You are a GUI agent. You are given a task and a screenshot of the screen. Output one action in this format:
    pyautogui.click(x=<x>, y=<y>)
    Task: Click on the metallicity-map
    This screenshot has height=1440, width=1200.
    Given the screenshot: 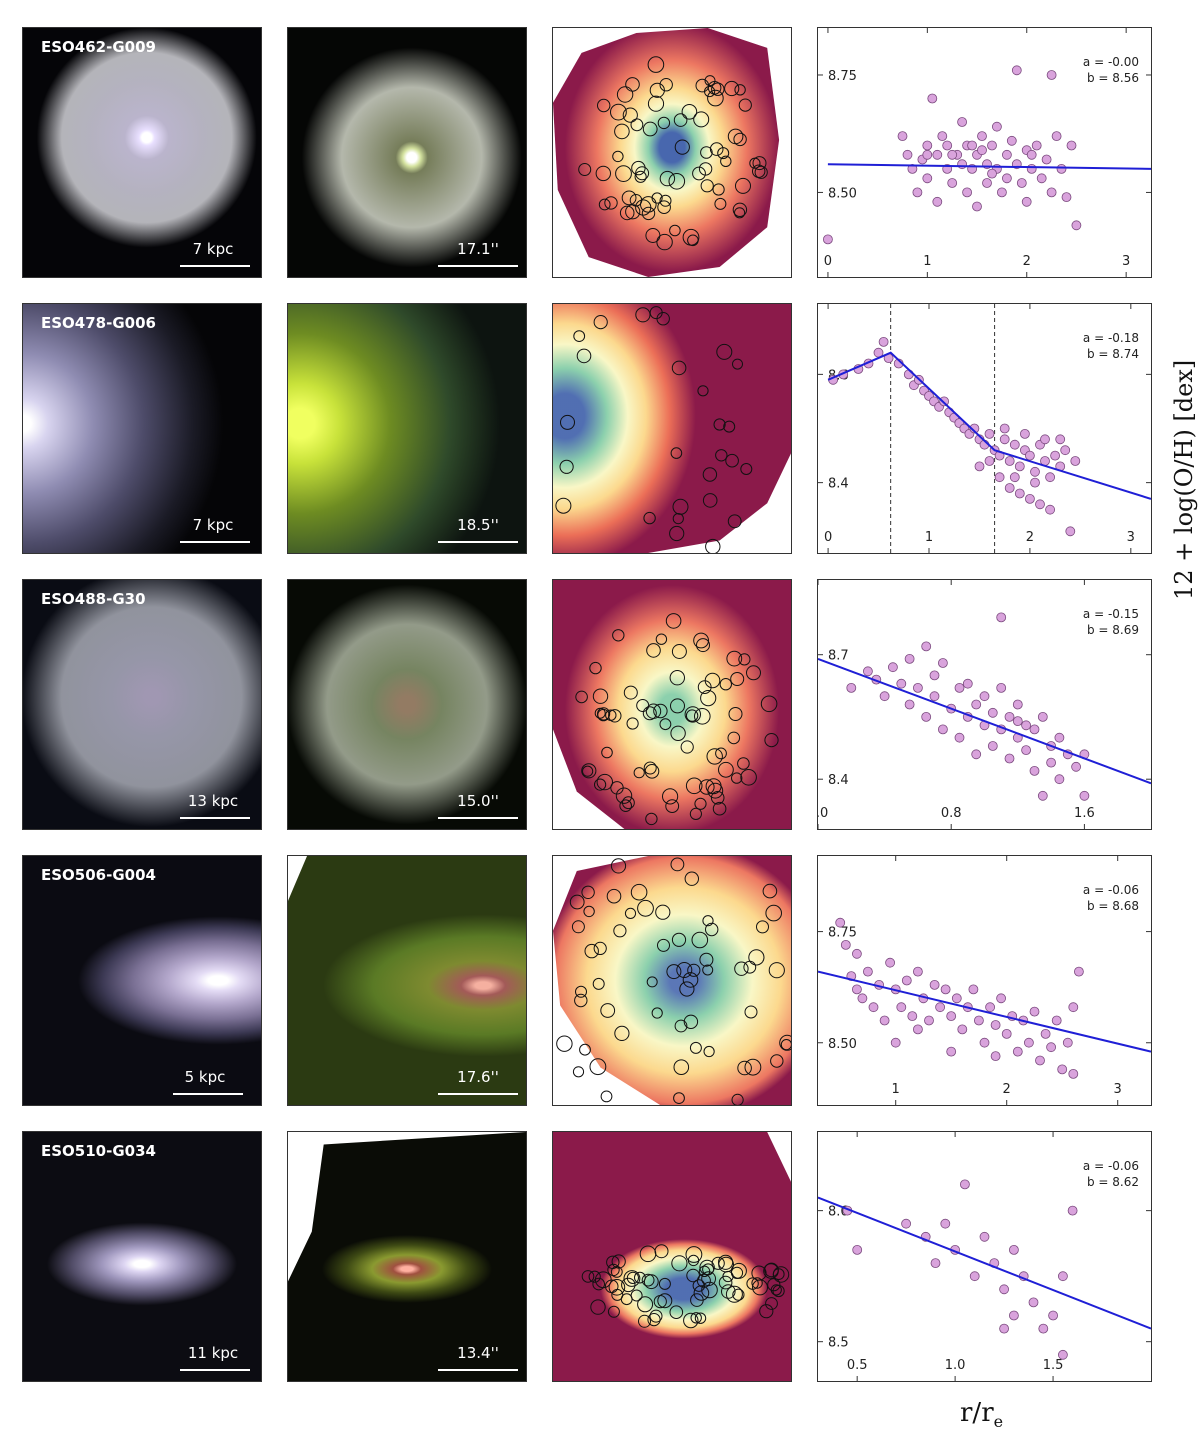 What is the action you would take?
    pyautogui.click(x=672, y=152)
    